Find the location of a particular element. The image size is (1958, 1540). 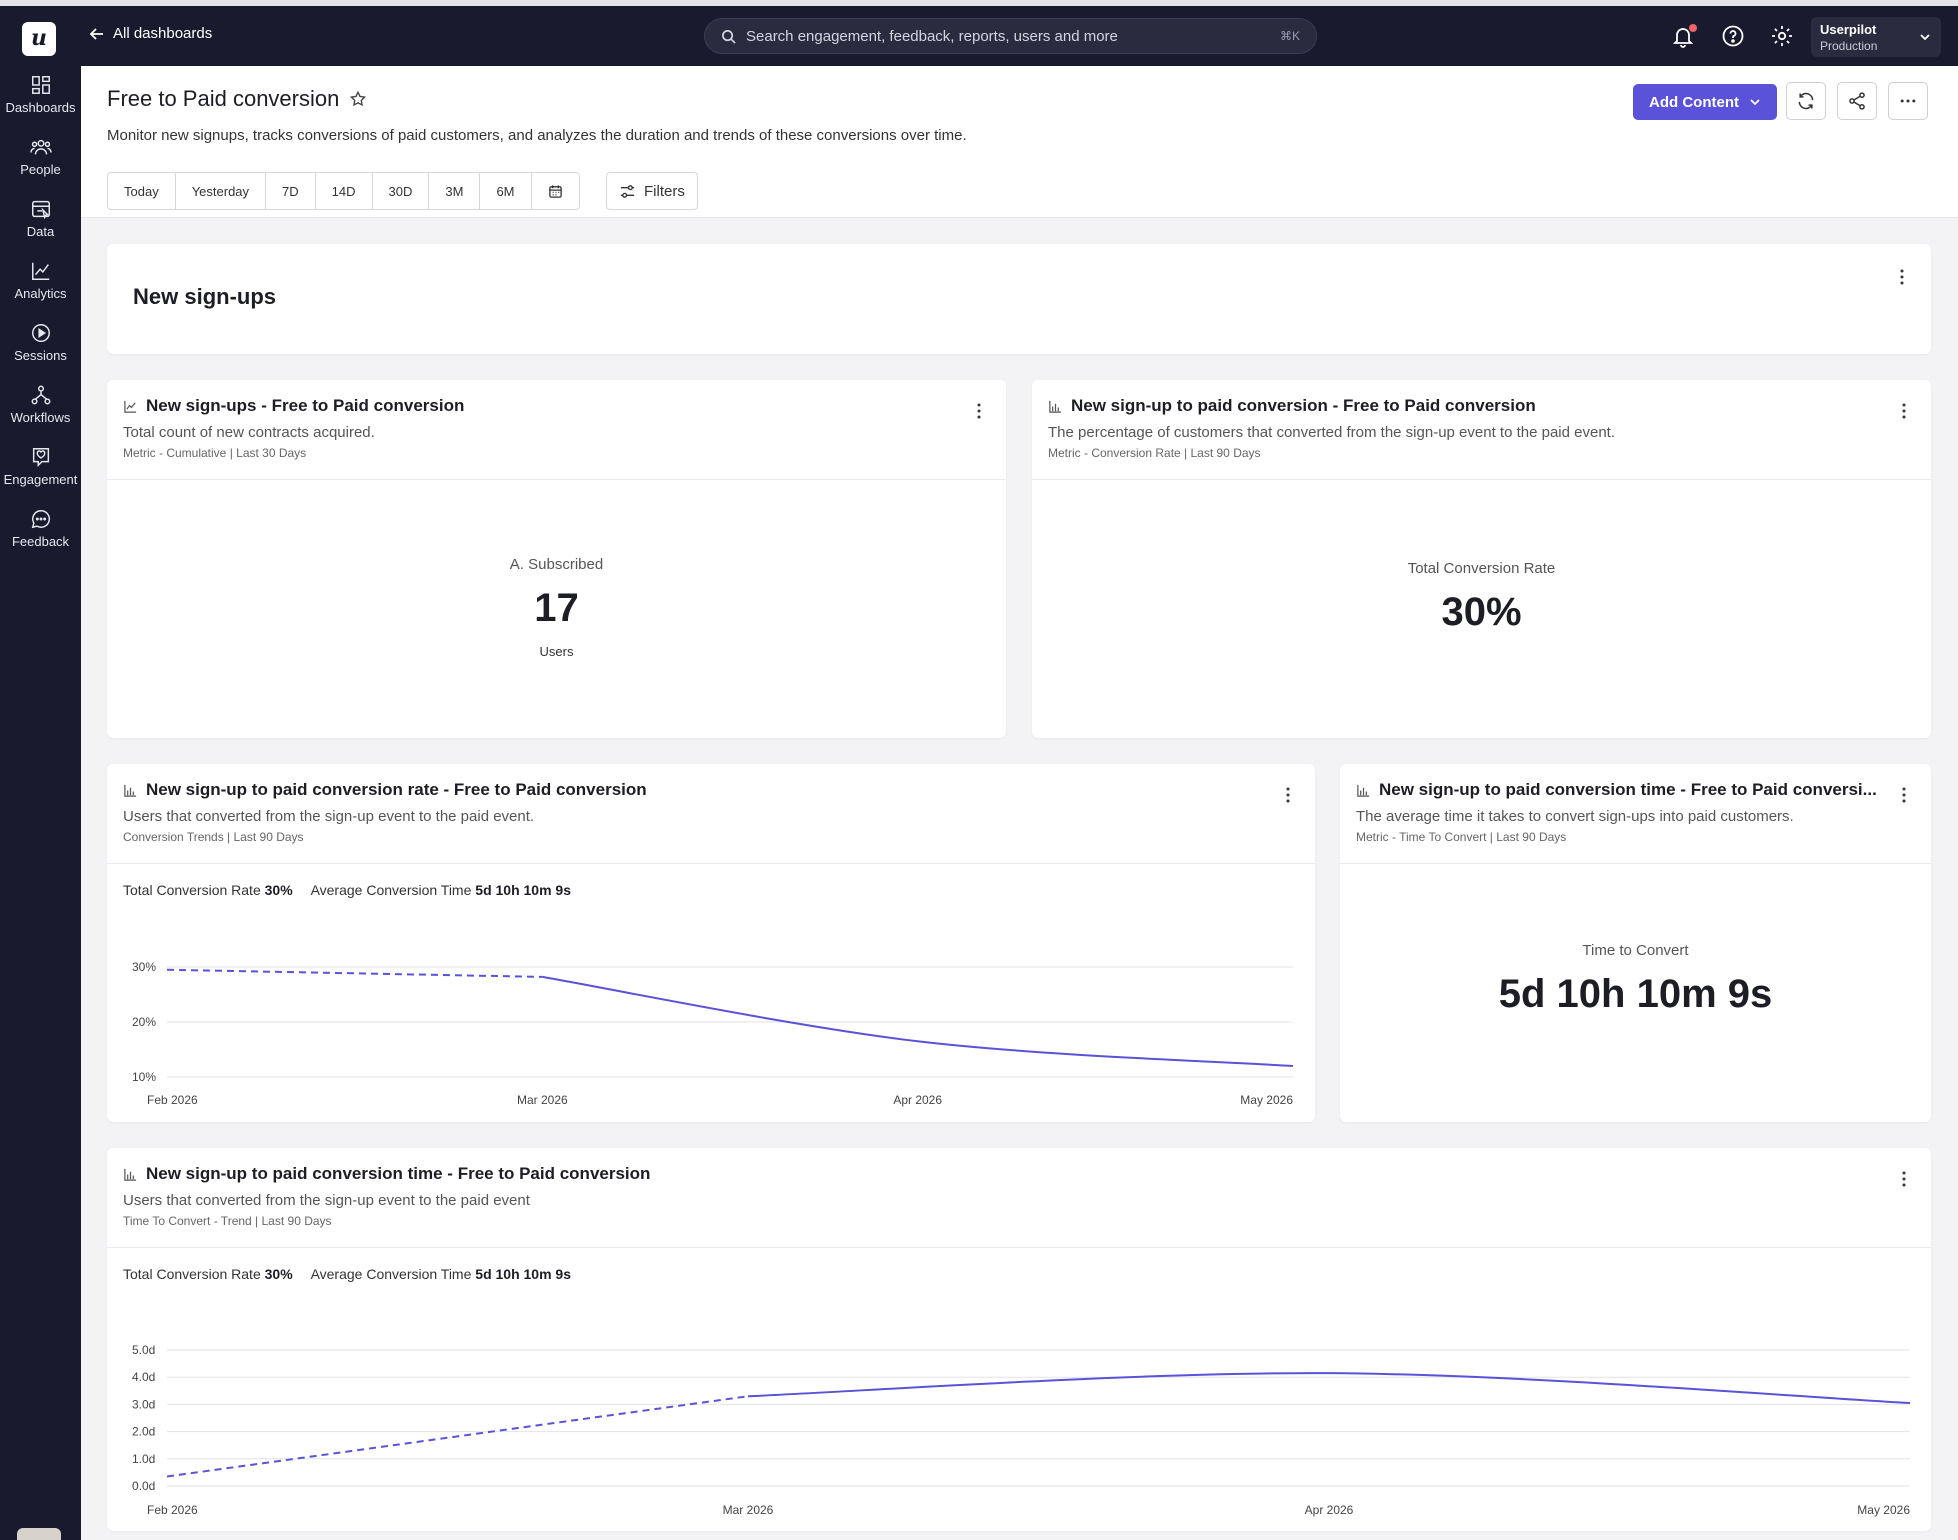

y-tick-label: 30% is located at coordinates (144, 967).